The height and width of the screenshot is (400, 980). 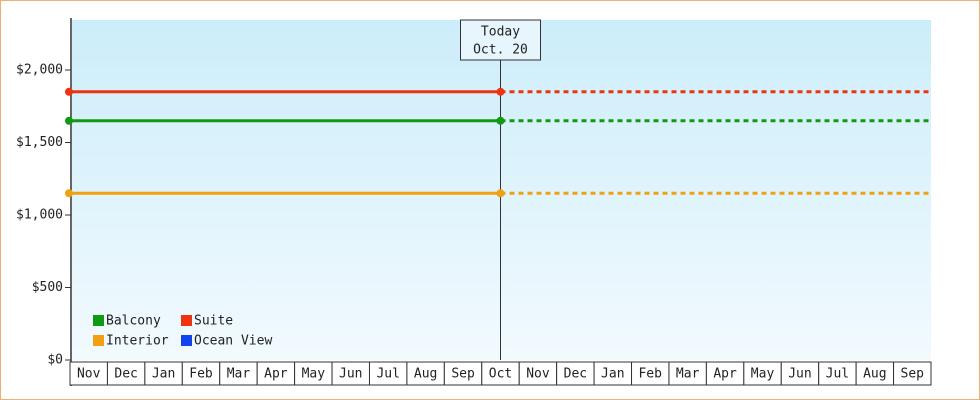 I want to click on y-tick-label: $1,000, so click(x=39, y=215).